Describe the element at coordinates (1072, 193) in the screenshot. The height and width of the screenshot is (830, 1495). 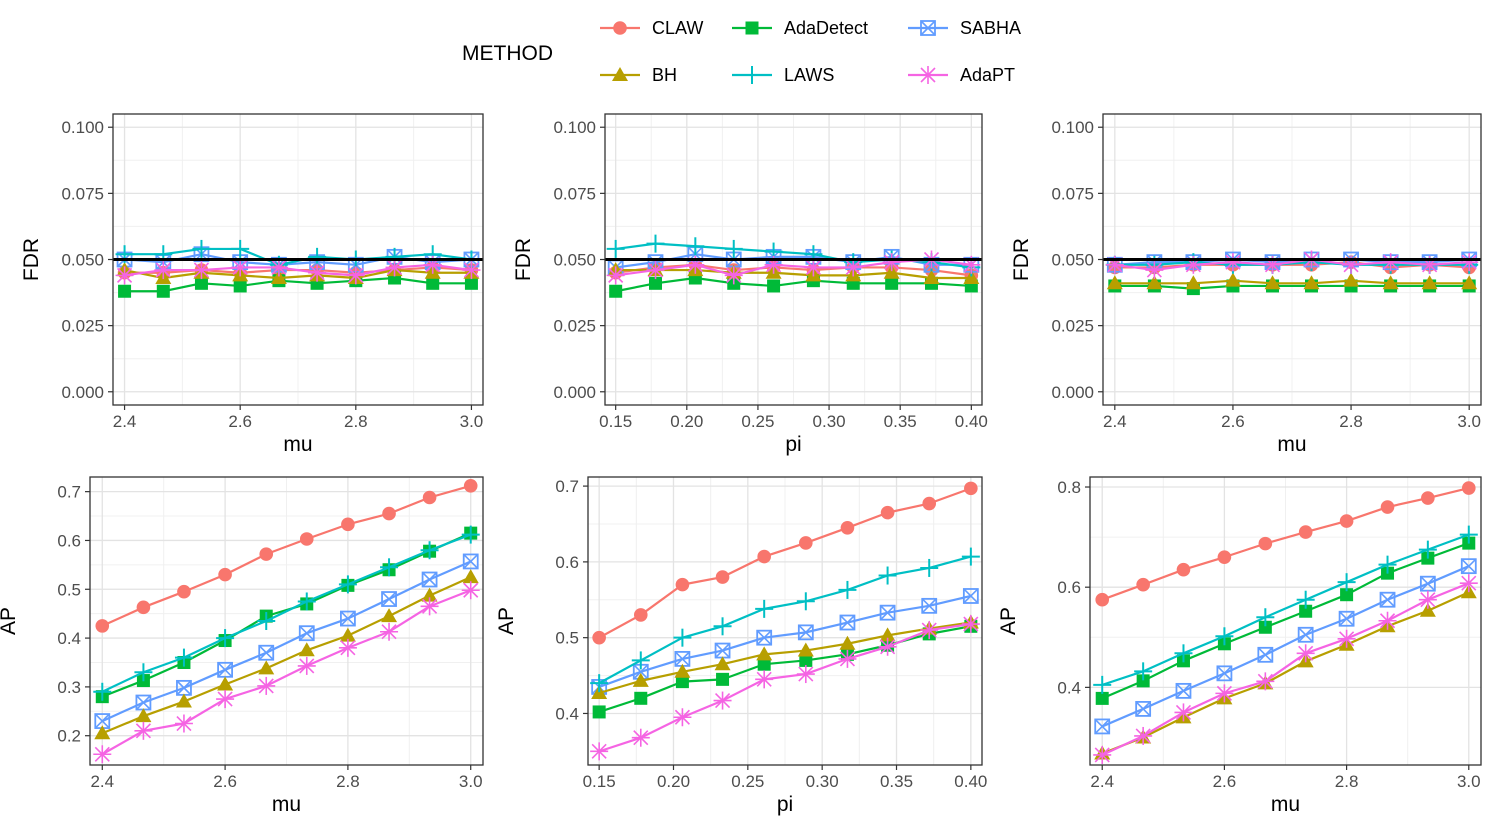
I see `y-tick-label: 0.075` at that location.